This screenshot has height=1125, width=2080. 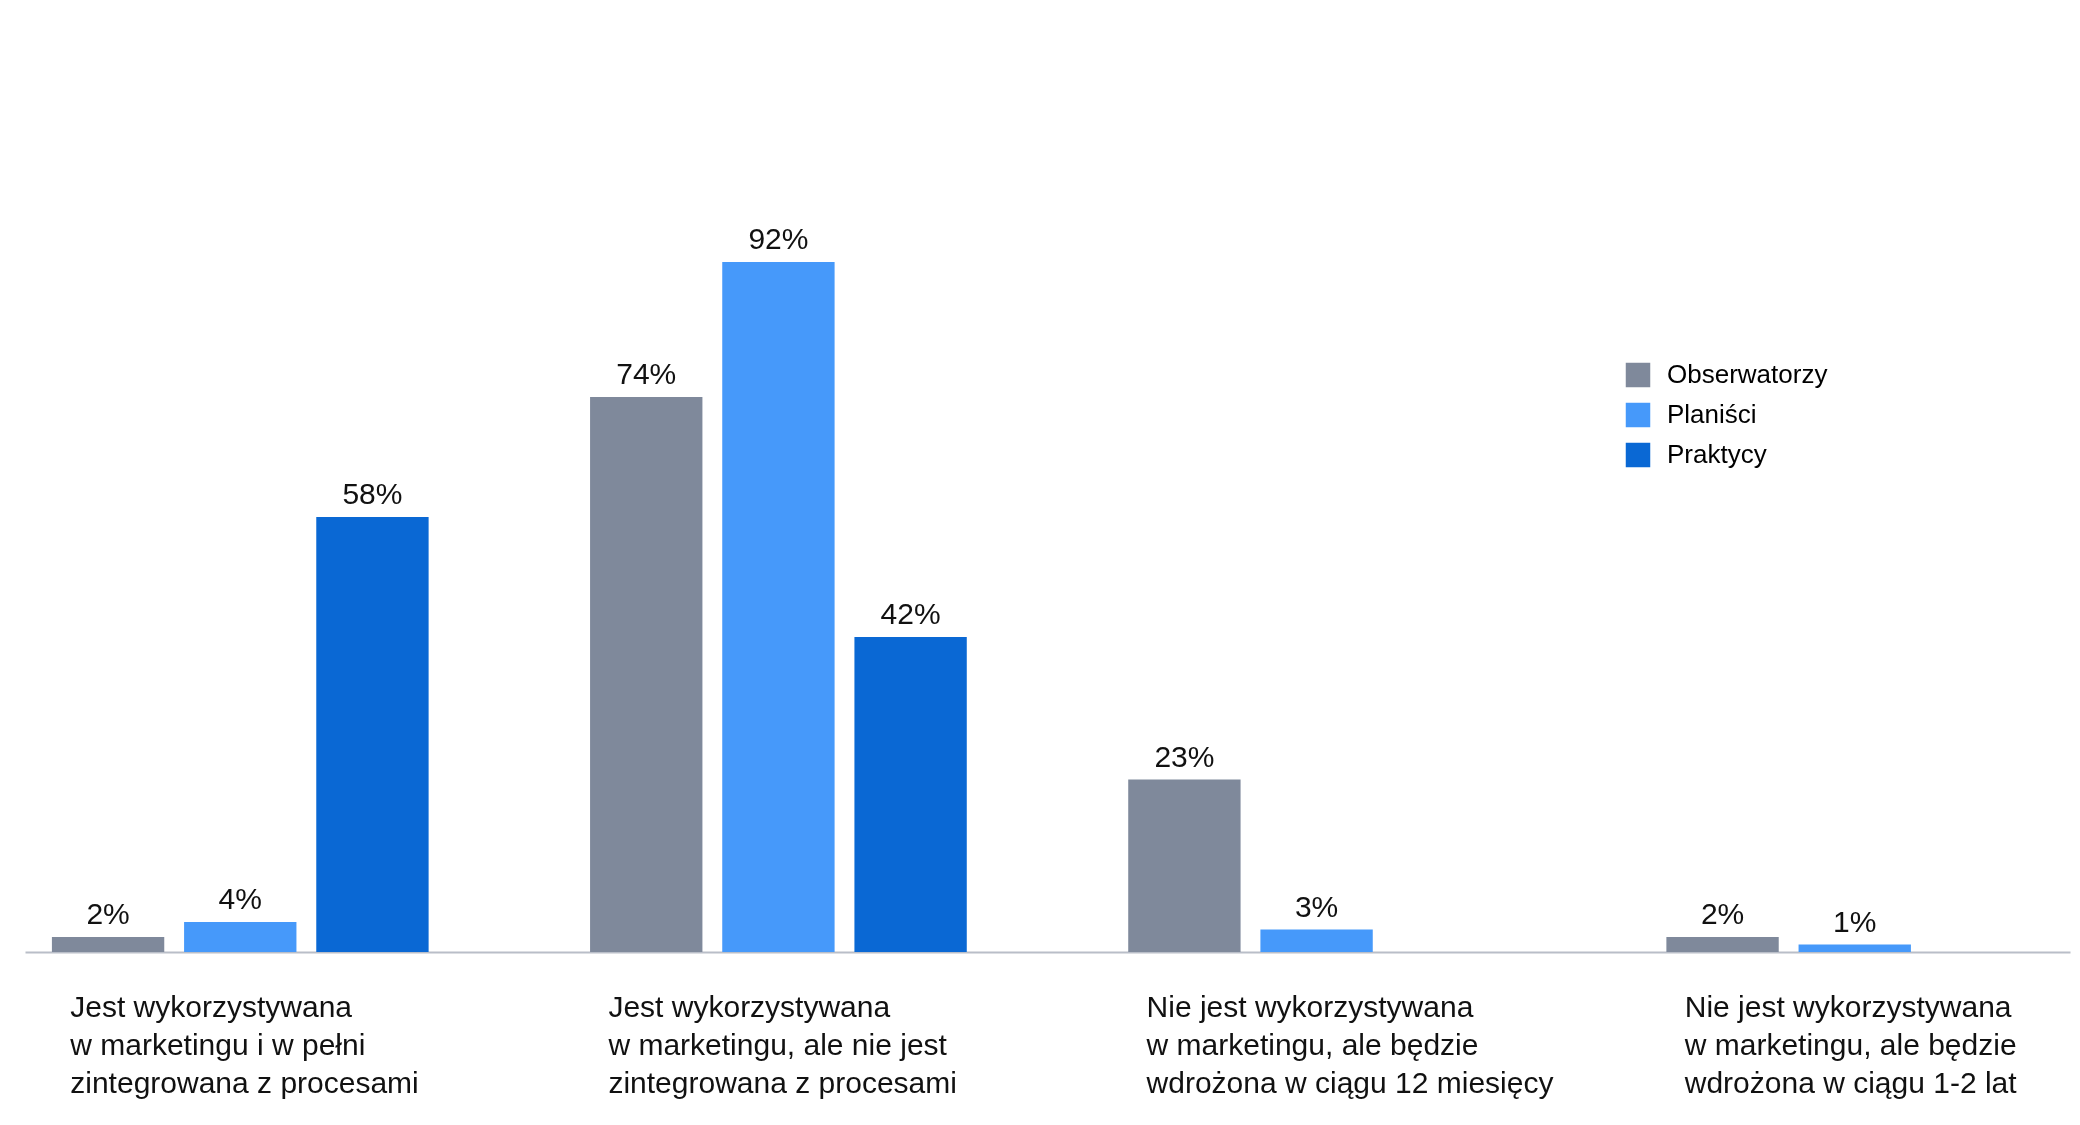 What do you see at coordinates (1349, 1044) in the screenshot?
I see `x-tick-label: Nie jest wykorzystywana w marketingu, ale będzie wdrożona w ciągu 12 miesięcy` at bounding box center [1349, 1044].